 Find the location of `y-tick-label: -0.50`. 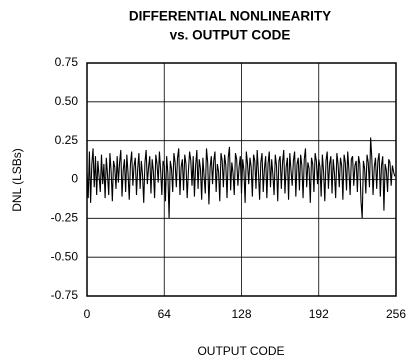

y-tick-label: -0.50 is located at coordinates (65, 256).